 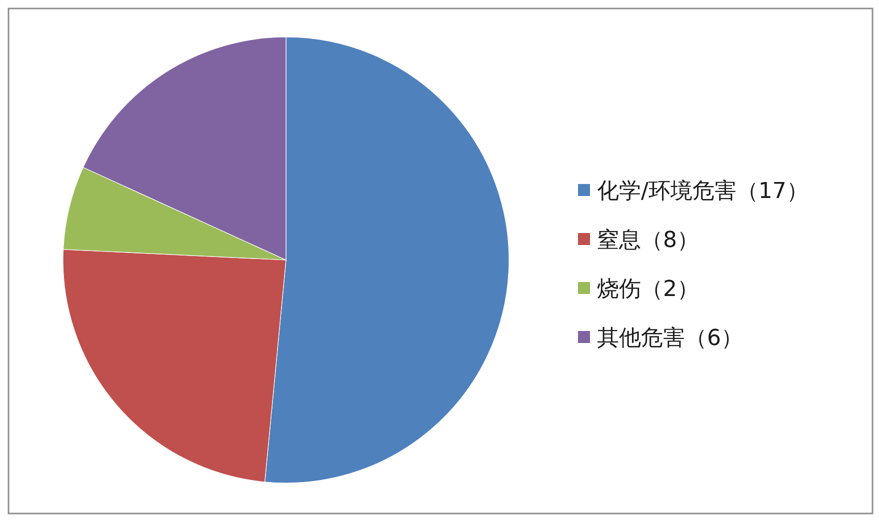 What do you see at coordinates (702, 191) in the screenshot?
I see `legend-label: 化学/环境危害（17）` at bounding box center [702, 191].